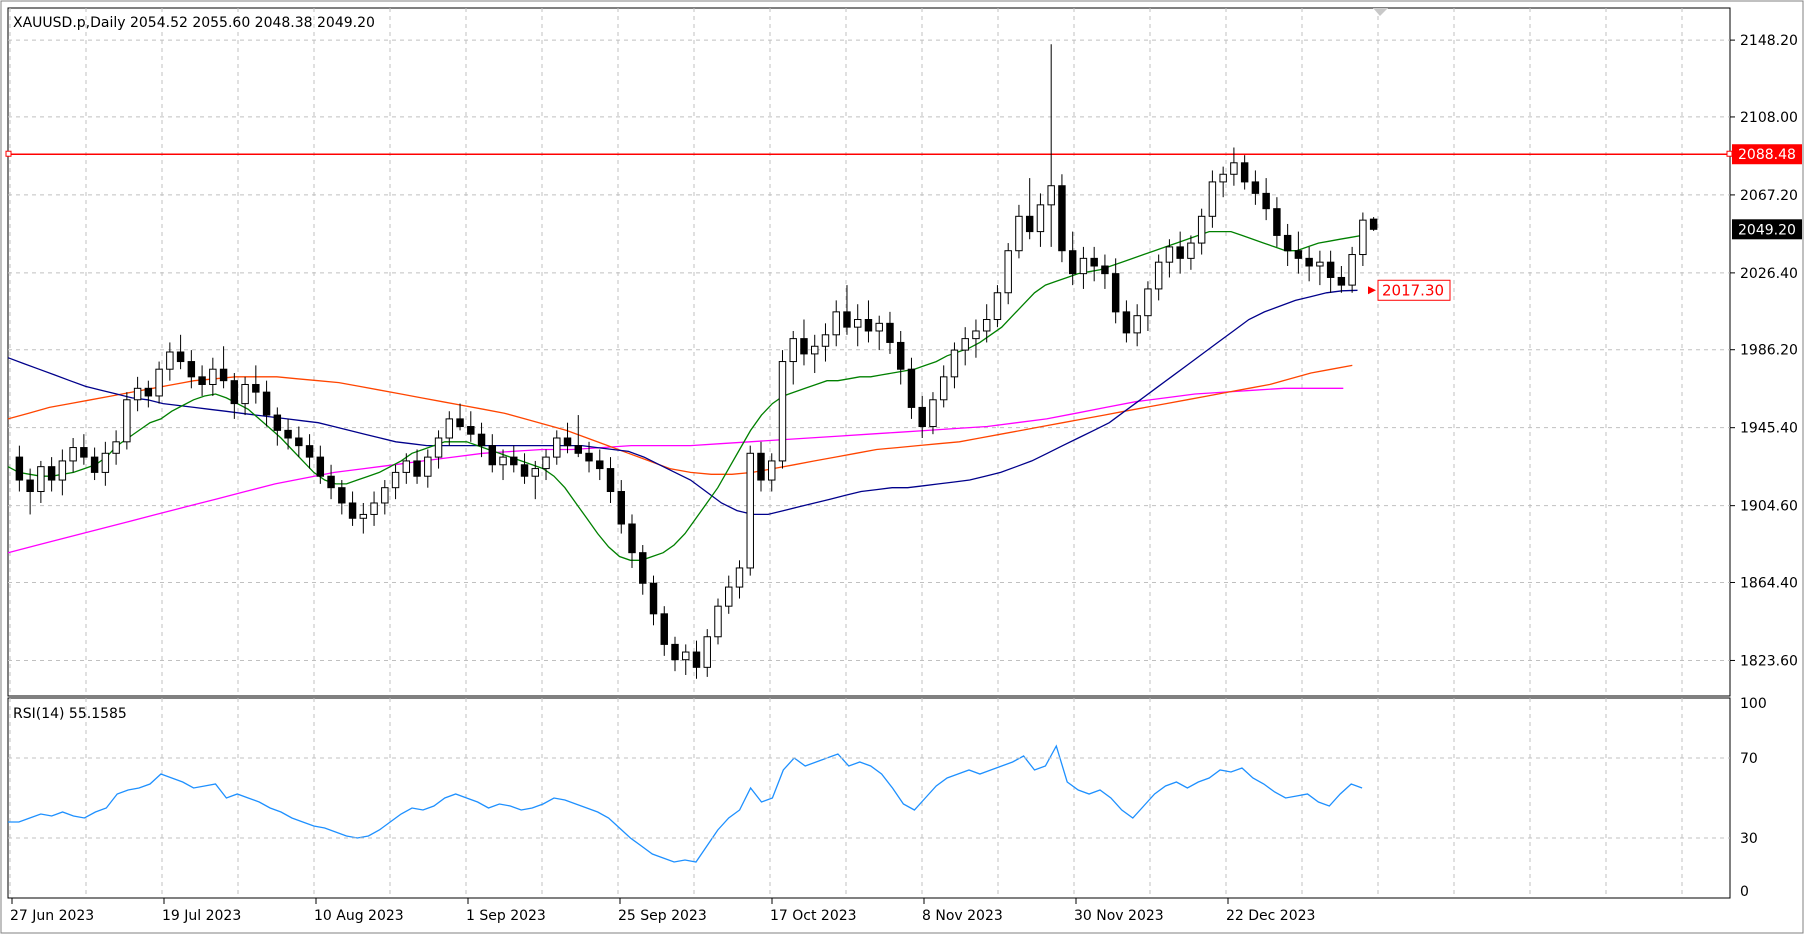 Image resolution: width=1804 pixels, height=938 pixels. Describe the element at coordinates (70, 714) in the screenshot. I see `rsi-label: RSI(14) 55.1585` at that location.